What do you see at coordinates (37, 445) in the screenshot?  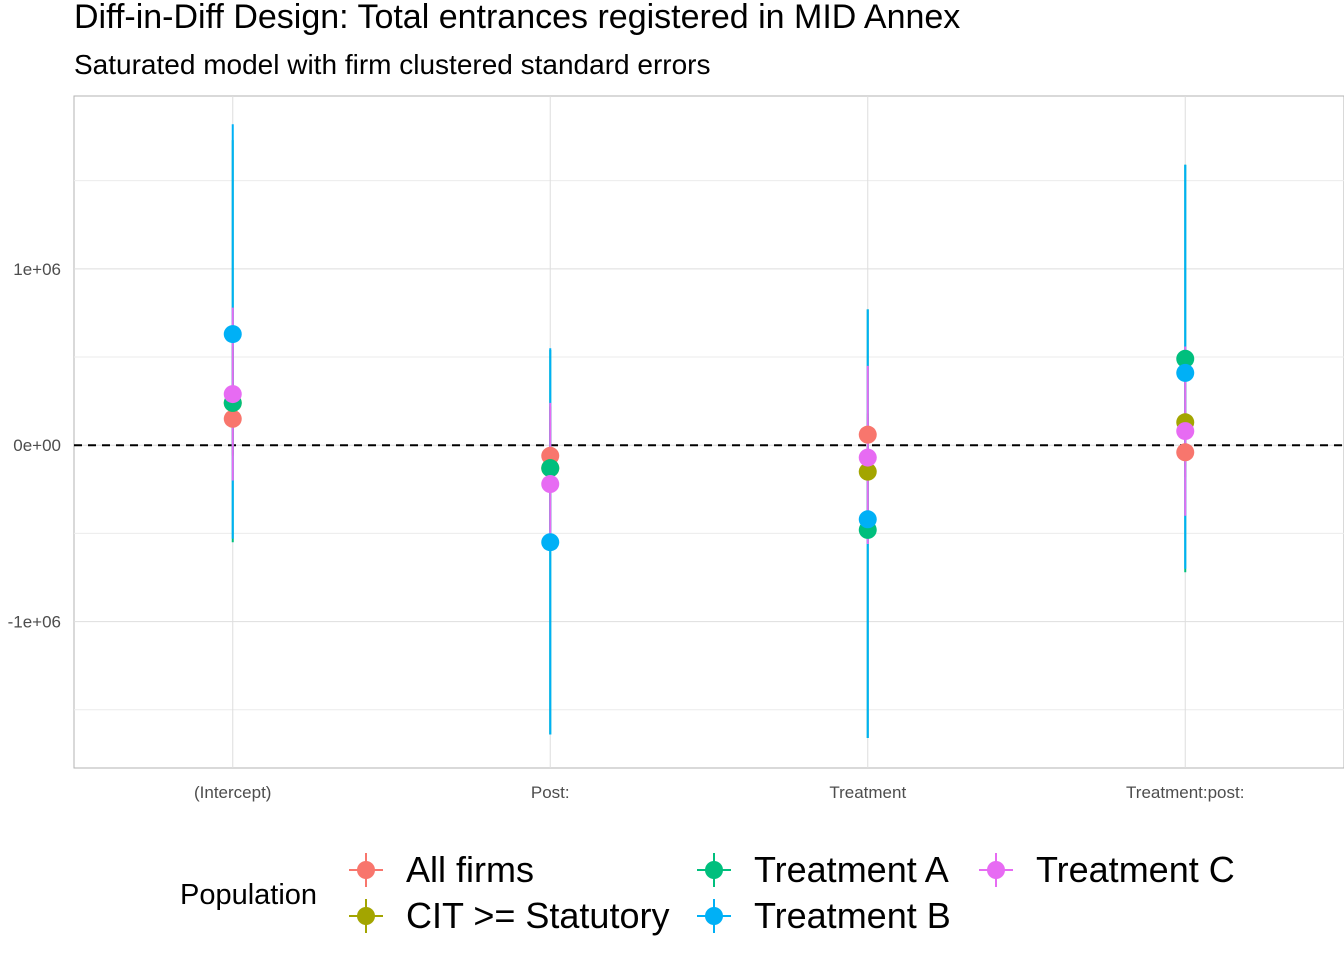 I see `y-tick-label: 0e+00` at bounding box center [37, 445].